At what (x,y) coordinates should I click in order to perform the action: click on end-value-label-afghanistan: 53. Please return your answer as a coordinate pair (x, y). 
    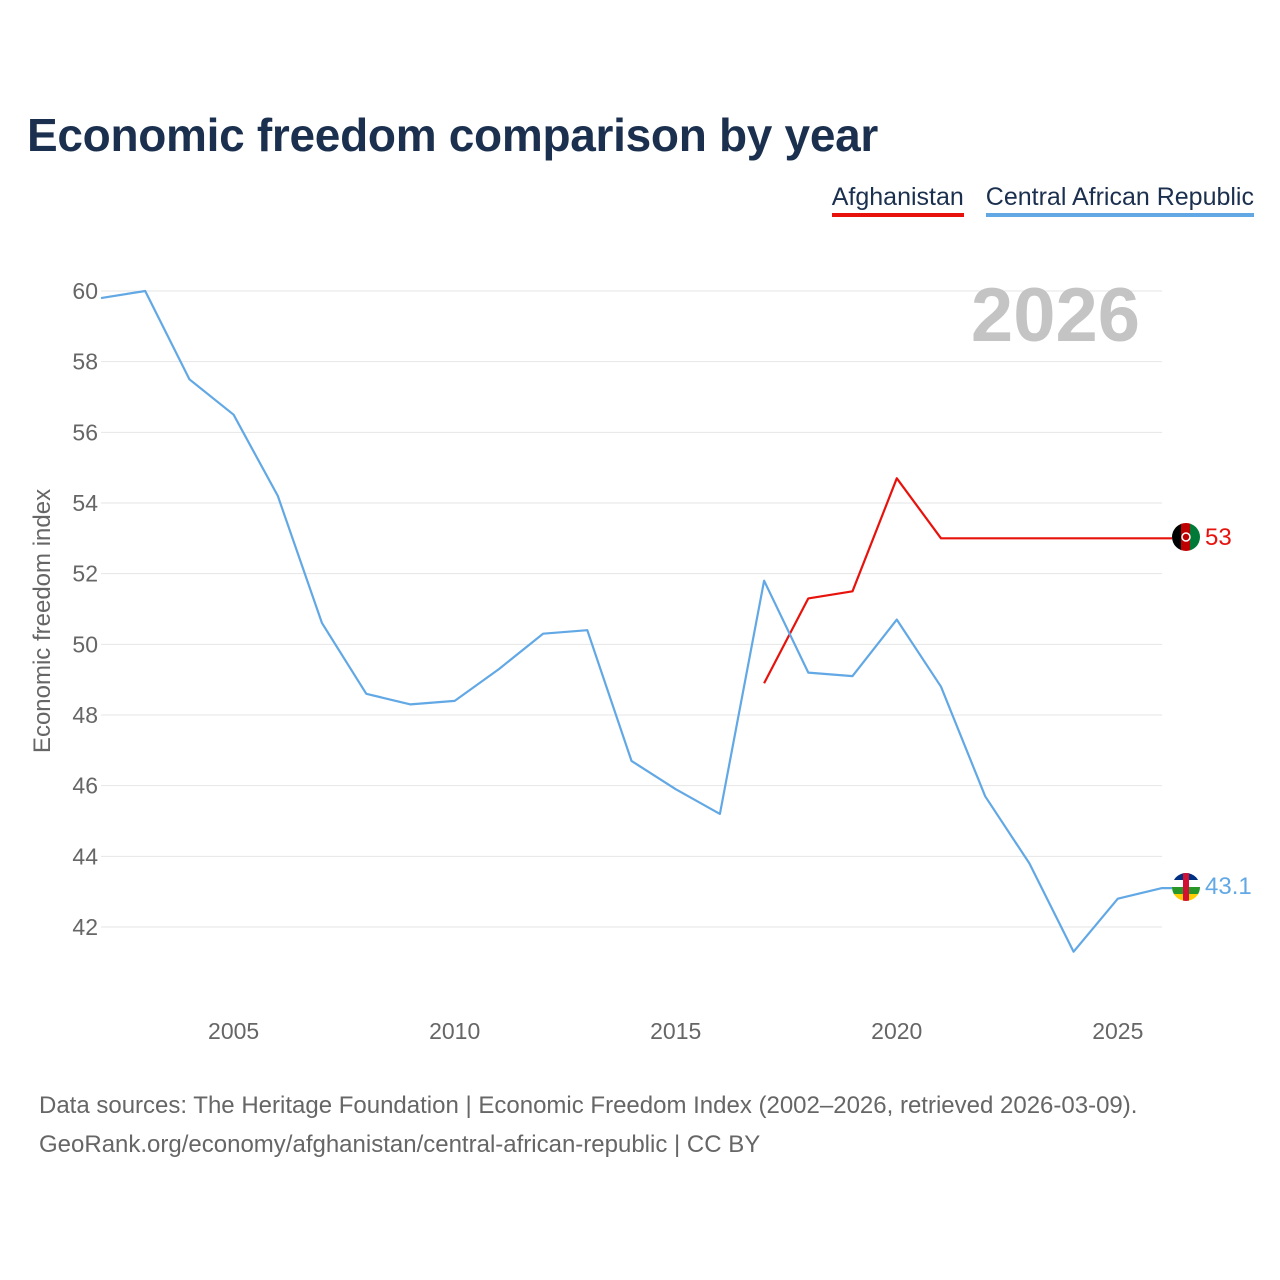
    Looking at the image, I should click on (1218, 537).